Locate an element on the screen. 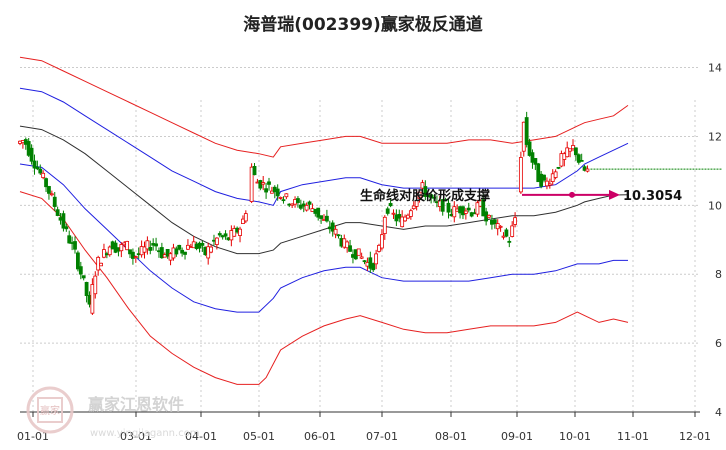 This screenshot has height=450, width=726. y-tick-label: 6 is located at coordinates (718, 343).